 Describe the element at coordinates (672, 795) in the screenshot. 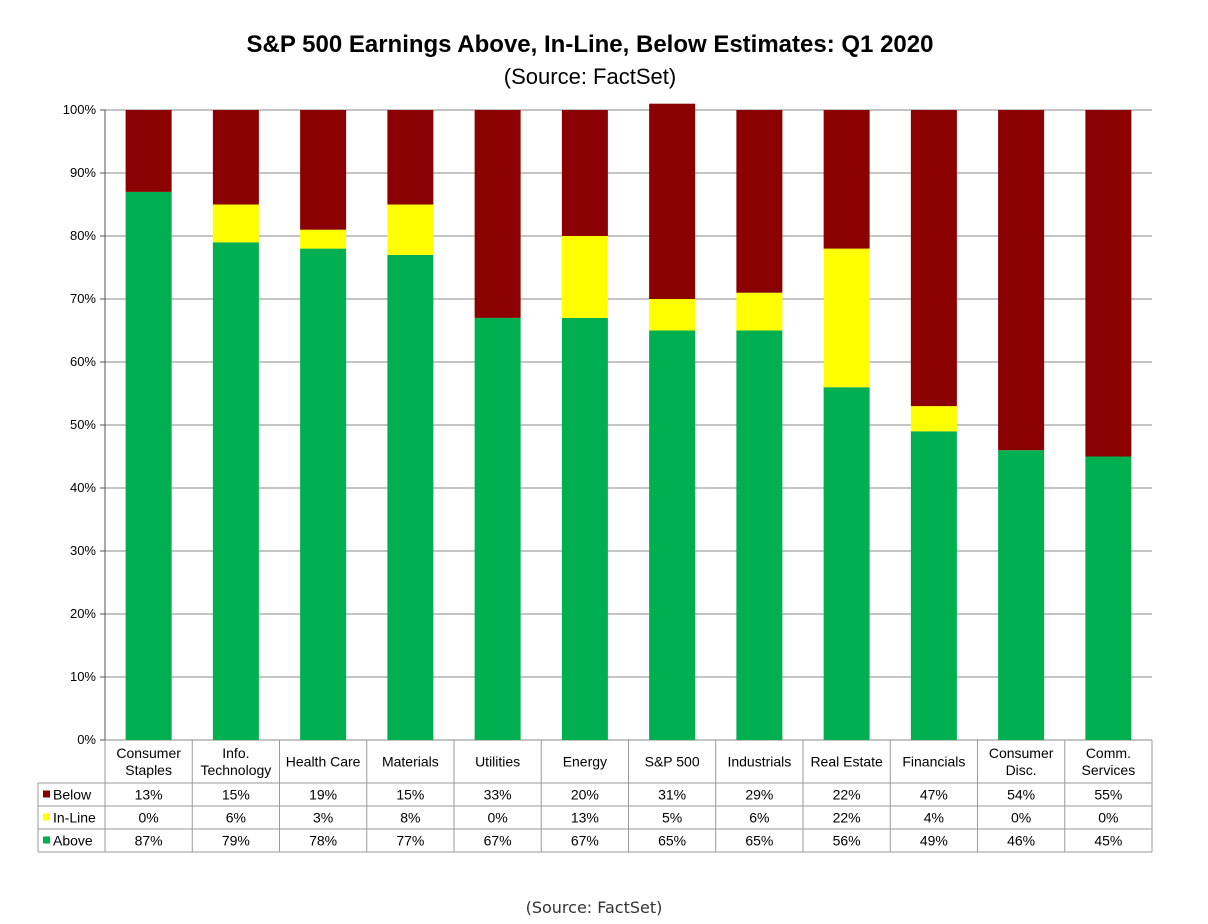

I see `data-label: 31%` at that location.